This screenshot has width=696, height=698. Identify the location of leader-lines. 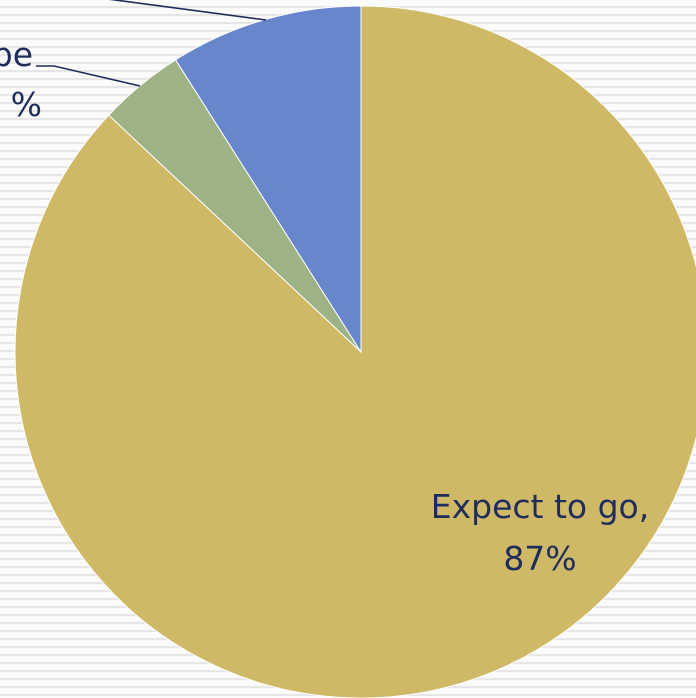
(151, 43).